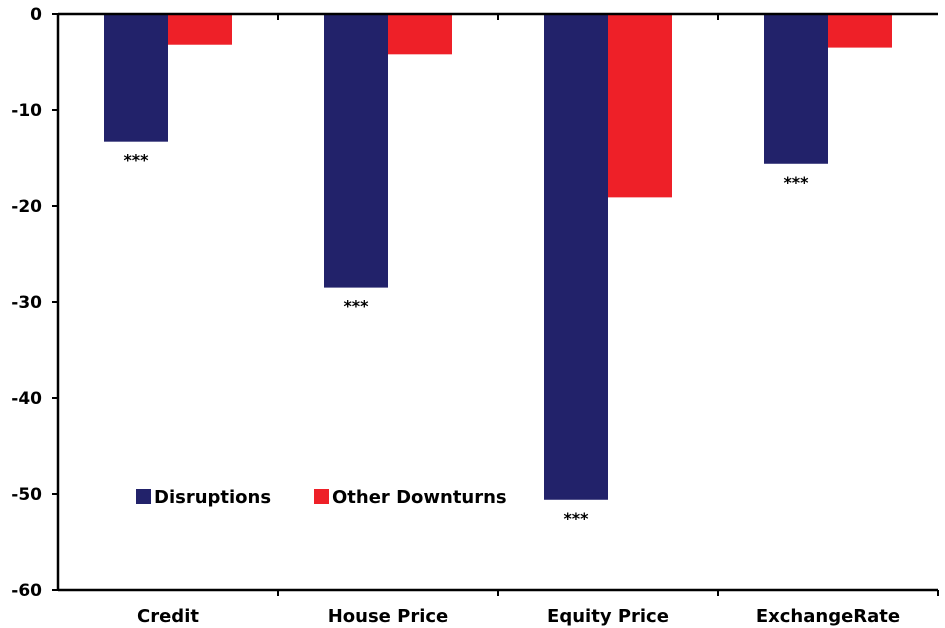 The height and width of the screenshot is (628, 945). What do you see at coordinates (26, 591) in the screenshot?
I see `y-tick-label: -60` at bounding box center [26, 591].